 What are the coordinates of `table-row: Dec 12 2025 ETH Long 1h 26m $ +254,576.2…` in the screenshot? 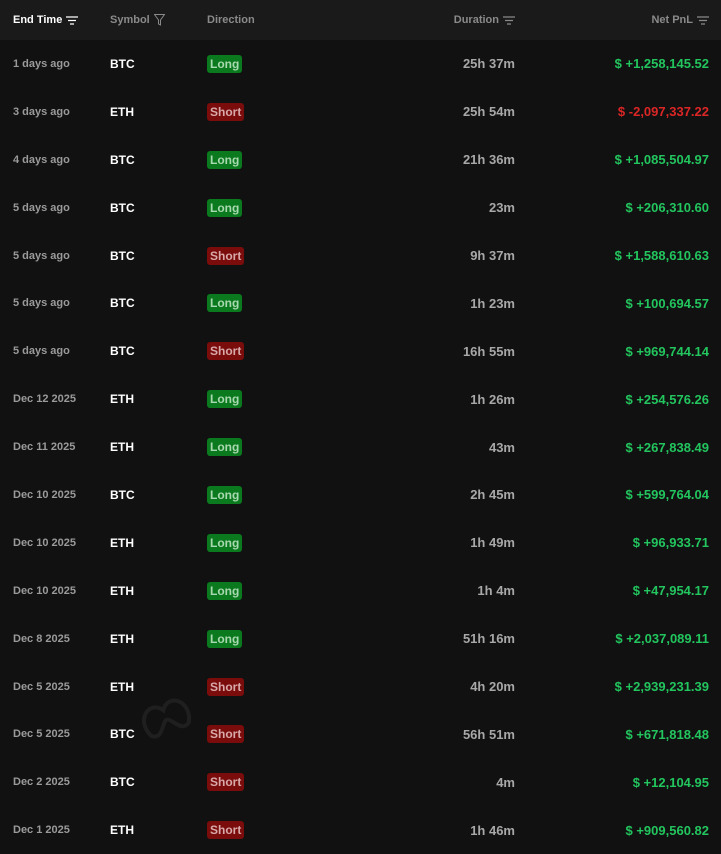 It's located at (360, 399).